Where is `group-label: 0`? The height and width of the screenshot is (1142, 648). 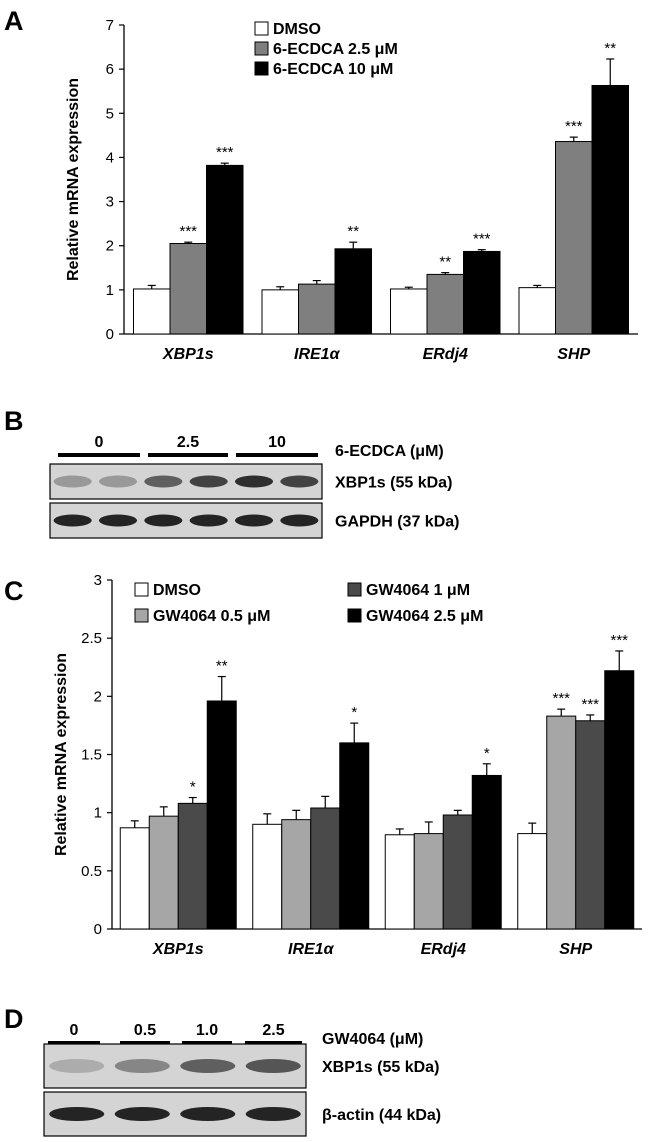 group-label: 0 is located at coordinates (74, 1030).